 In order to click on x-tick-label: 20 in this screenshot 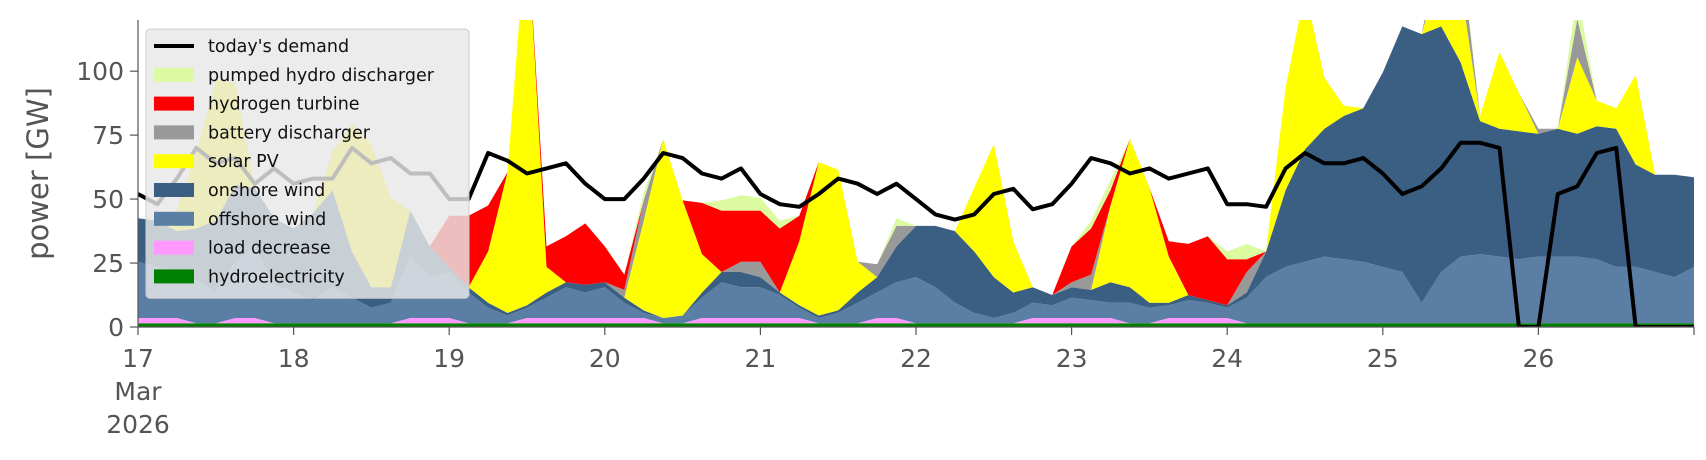, I will do `click(605, 358)`.